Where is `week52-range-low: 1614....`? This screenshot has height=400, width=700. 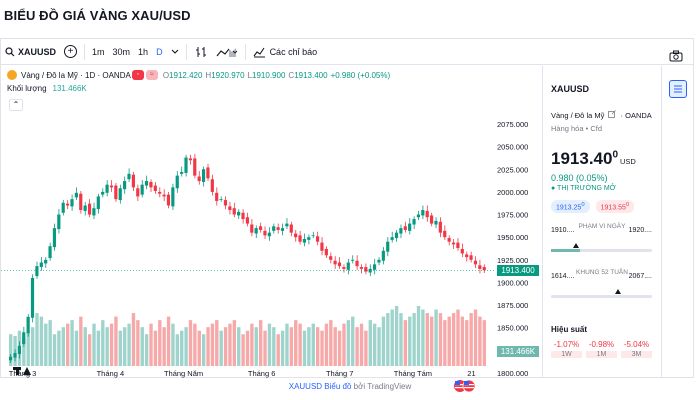
week52-range-low: 1614.... is located at coordinates (563, 277).